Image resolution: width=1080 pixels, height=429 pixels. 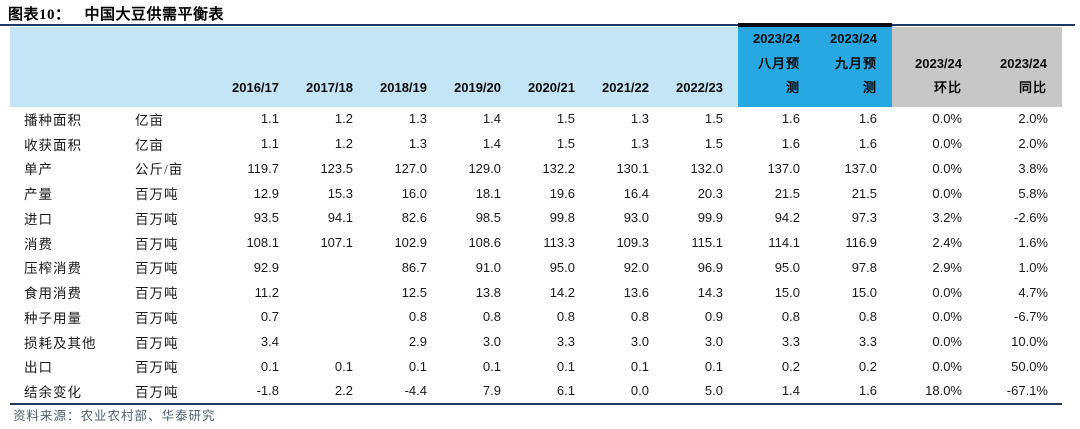 I want to click on cell-value: -1.8, so click(x=257, y=391).